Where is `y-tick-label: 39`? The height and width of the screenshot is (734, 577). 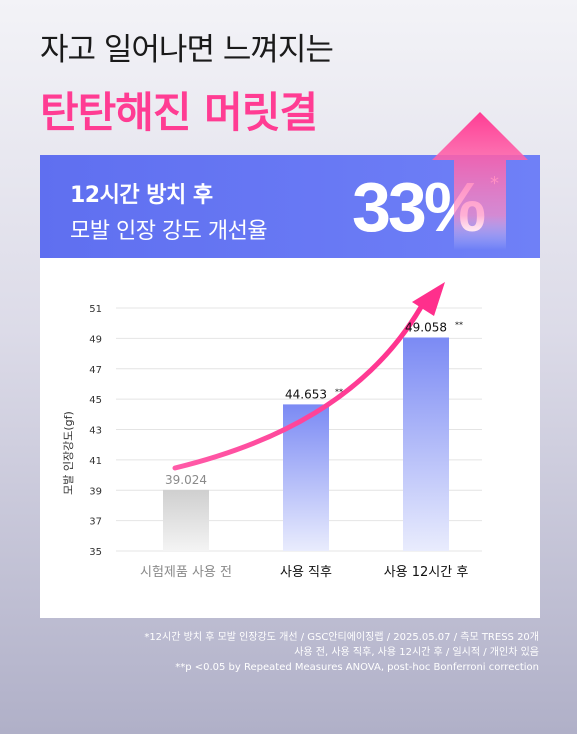
y-tick-label: 39 is located at coordinates (95, 491).